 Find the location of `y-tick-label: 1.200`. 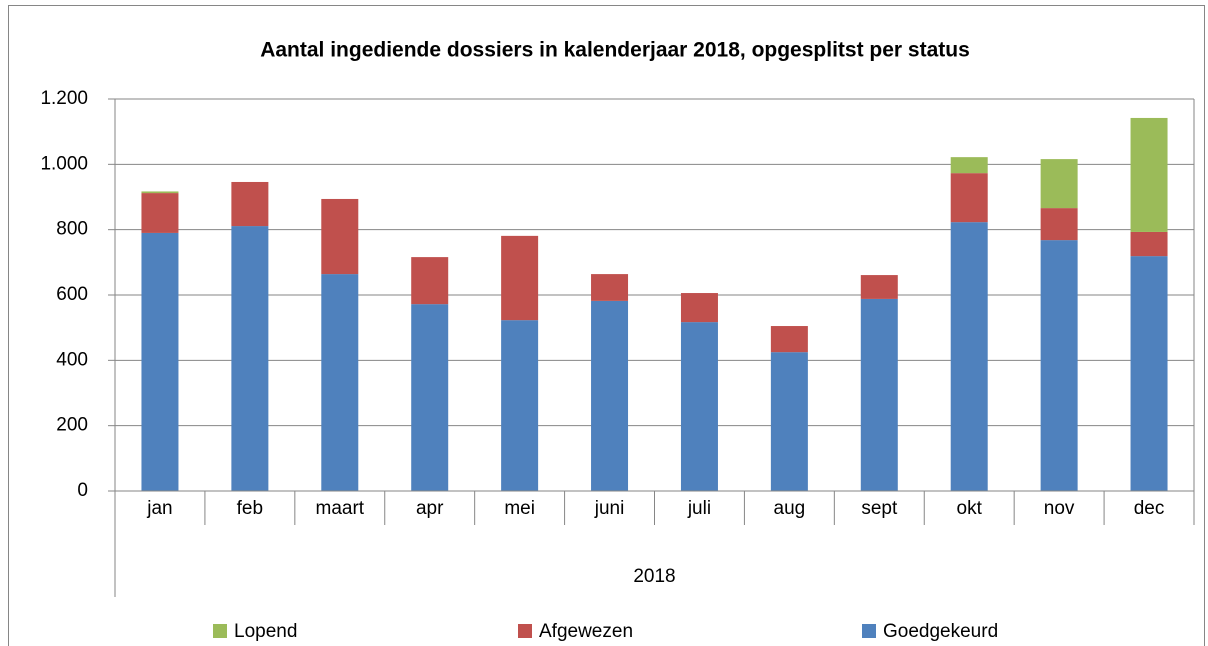

y-tick-label: 1.200 is located at coordinates (64, 98).